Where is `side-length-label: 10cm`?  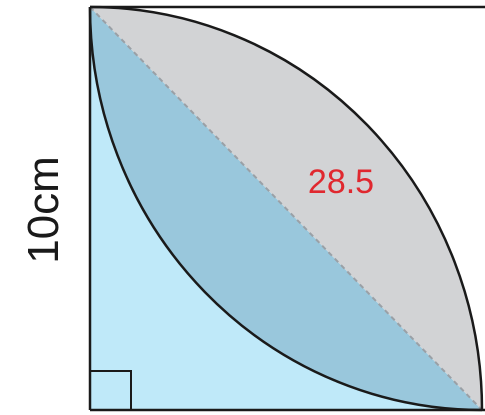
side-length-label: 10cm is located at coordinates (43, 210).